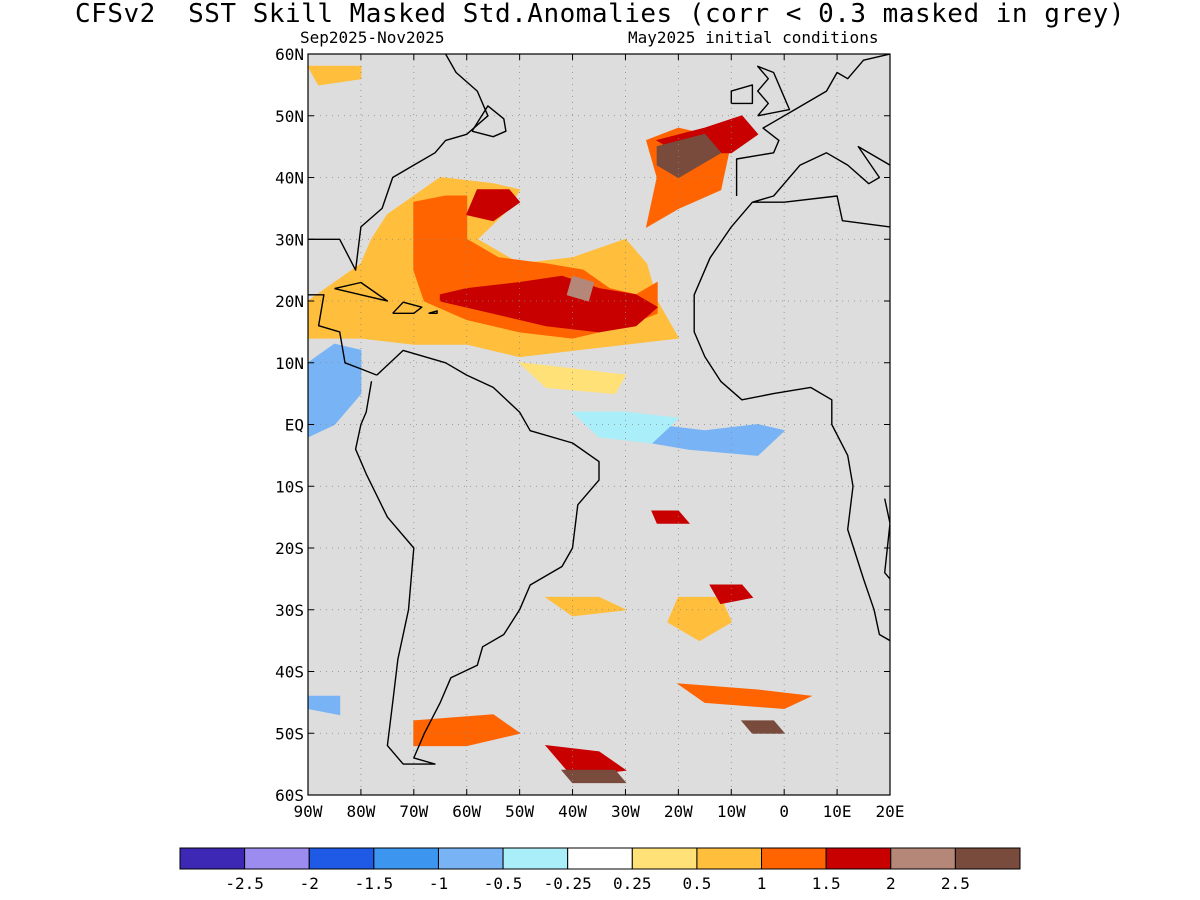  What do you see at coordinates (503, 883) in the screenshot?
I see `colorbar-label: -0.5` at bounding box center [503, 883].